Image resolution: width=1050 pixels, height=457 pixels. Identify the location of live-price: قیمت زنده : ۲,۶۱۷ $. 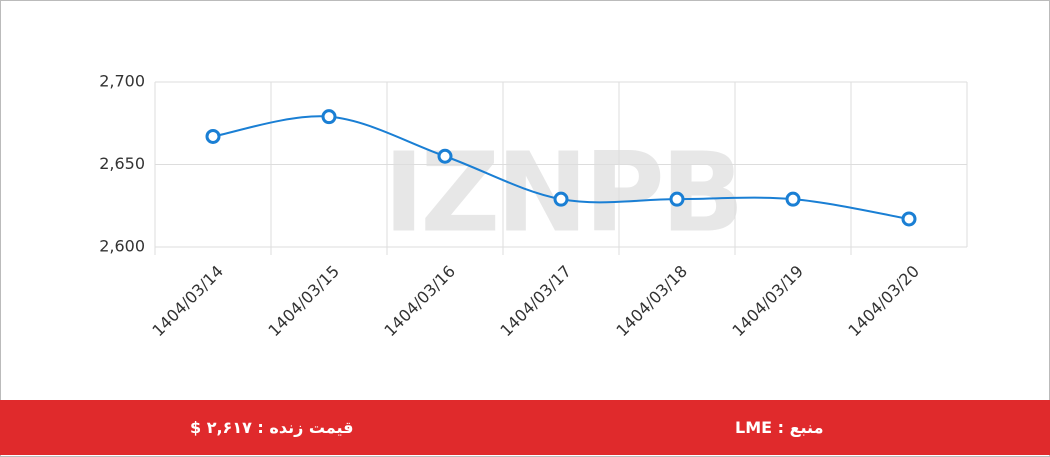
(272, 427).